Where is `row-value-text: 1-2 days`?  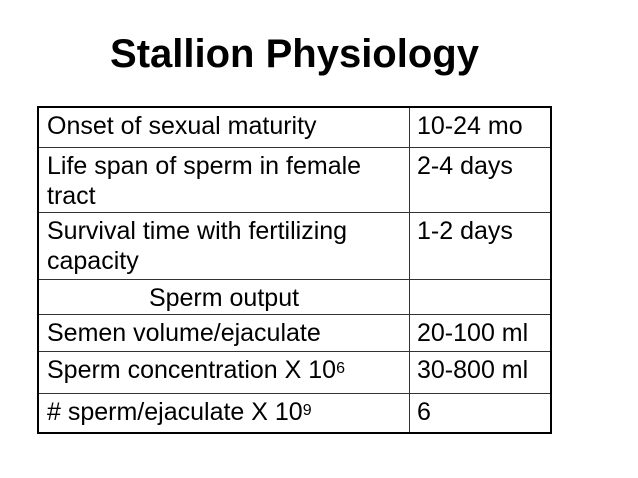
row-value-text: 1-2 days is located at coordinates (465, 231).